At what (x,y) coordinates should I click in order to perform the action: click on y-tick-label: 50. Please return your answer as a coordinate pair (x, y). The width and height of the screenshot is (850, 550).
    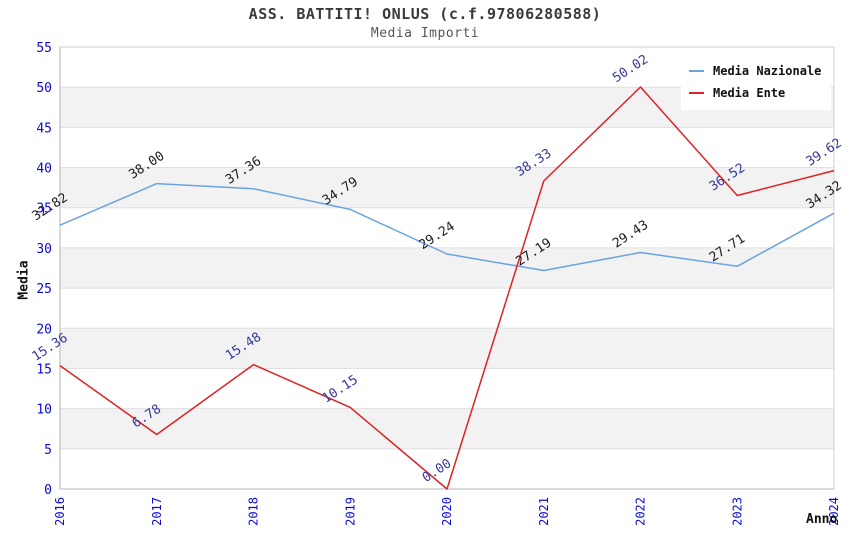
    Looking at the image, I should click on (44, 88).